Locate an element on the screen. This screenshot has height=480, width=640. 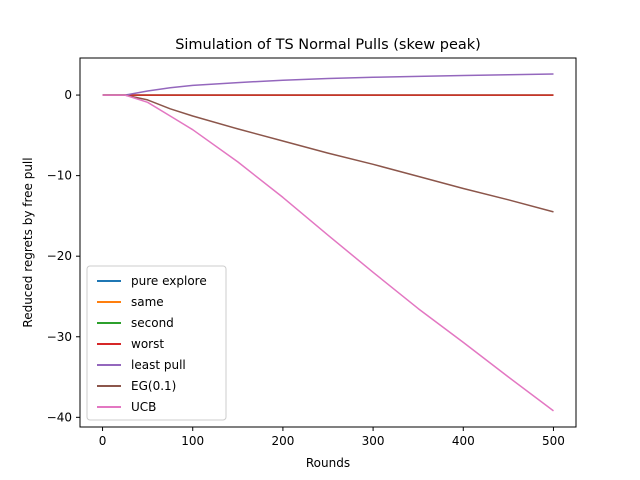
y-tick-label: −40 is located at coordinates (59, 417).